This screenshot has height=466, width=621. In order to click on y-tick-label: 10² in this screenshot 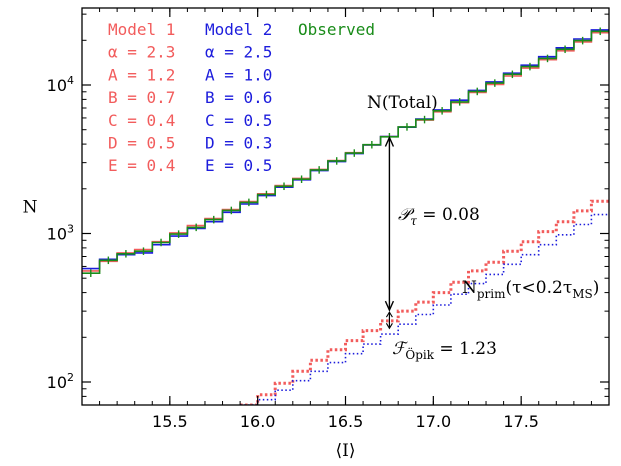, I will do `click(60, 381)`.